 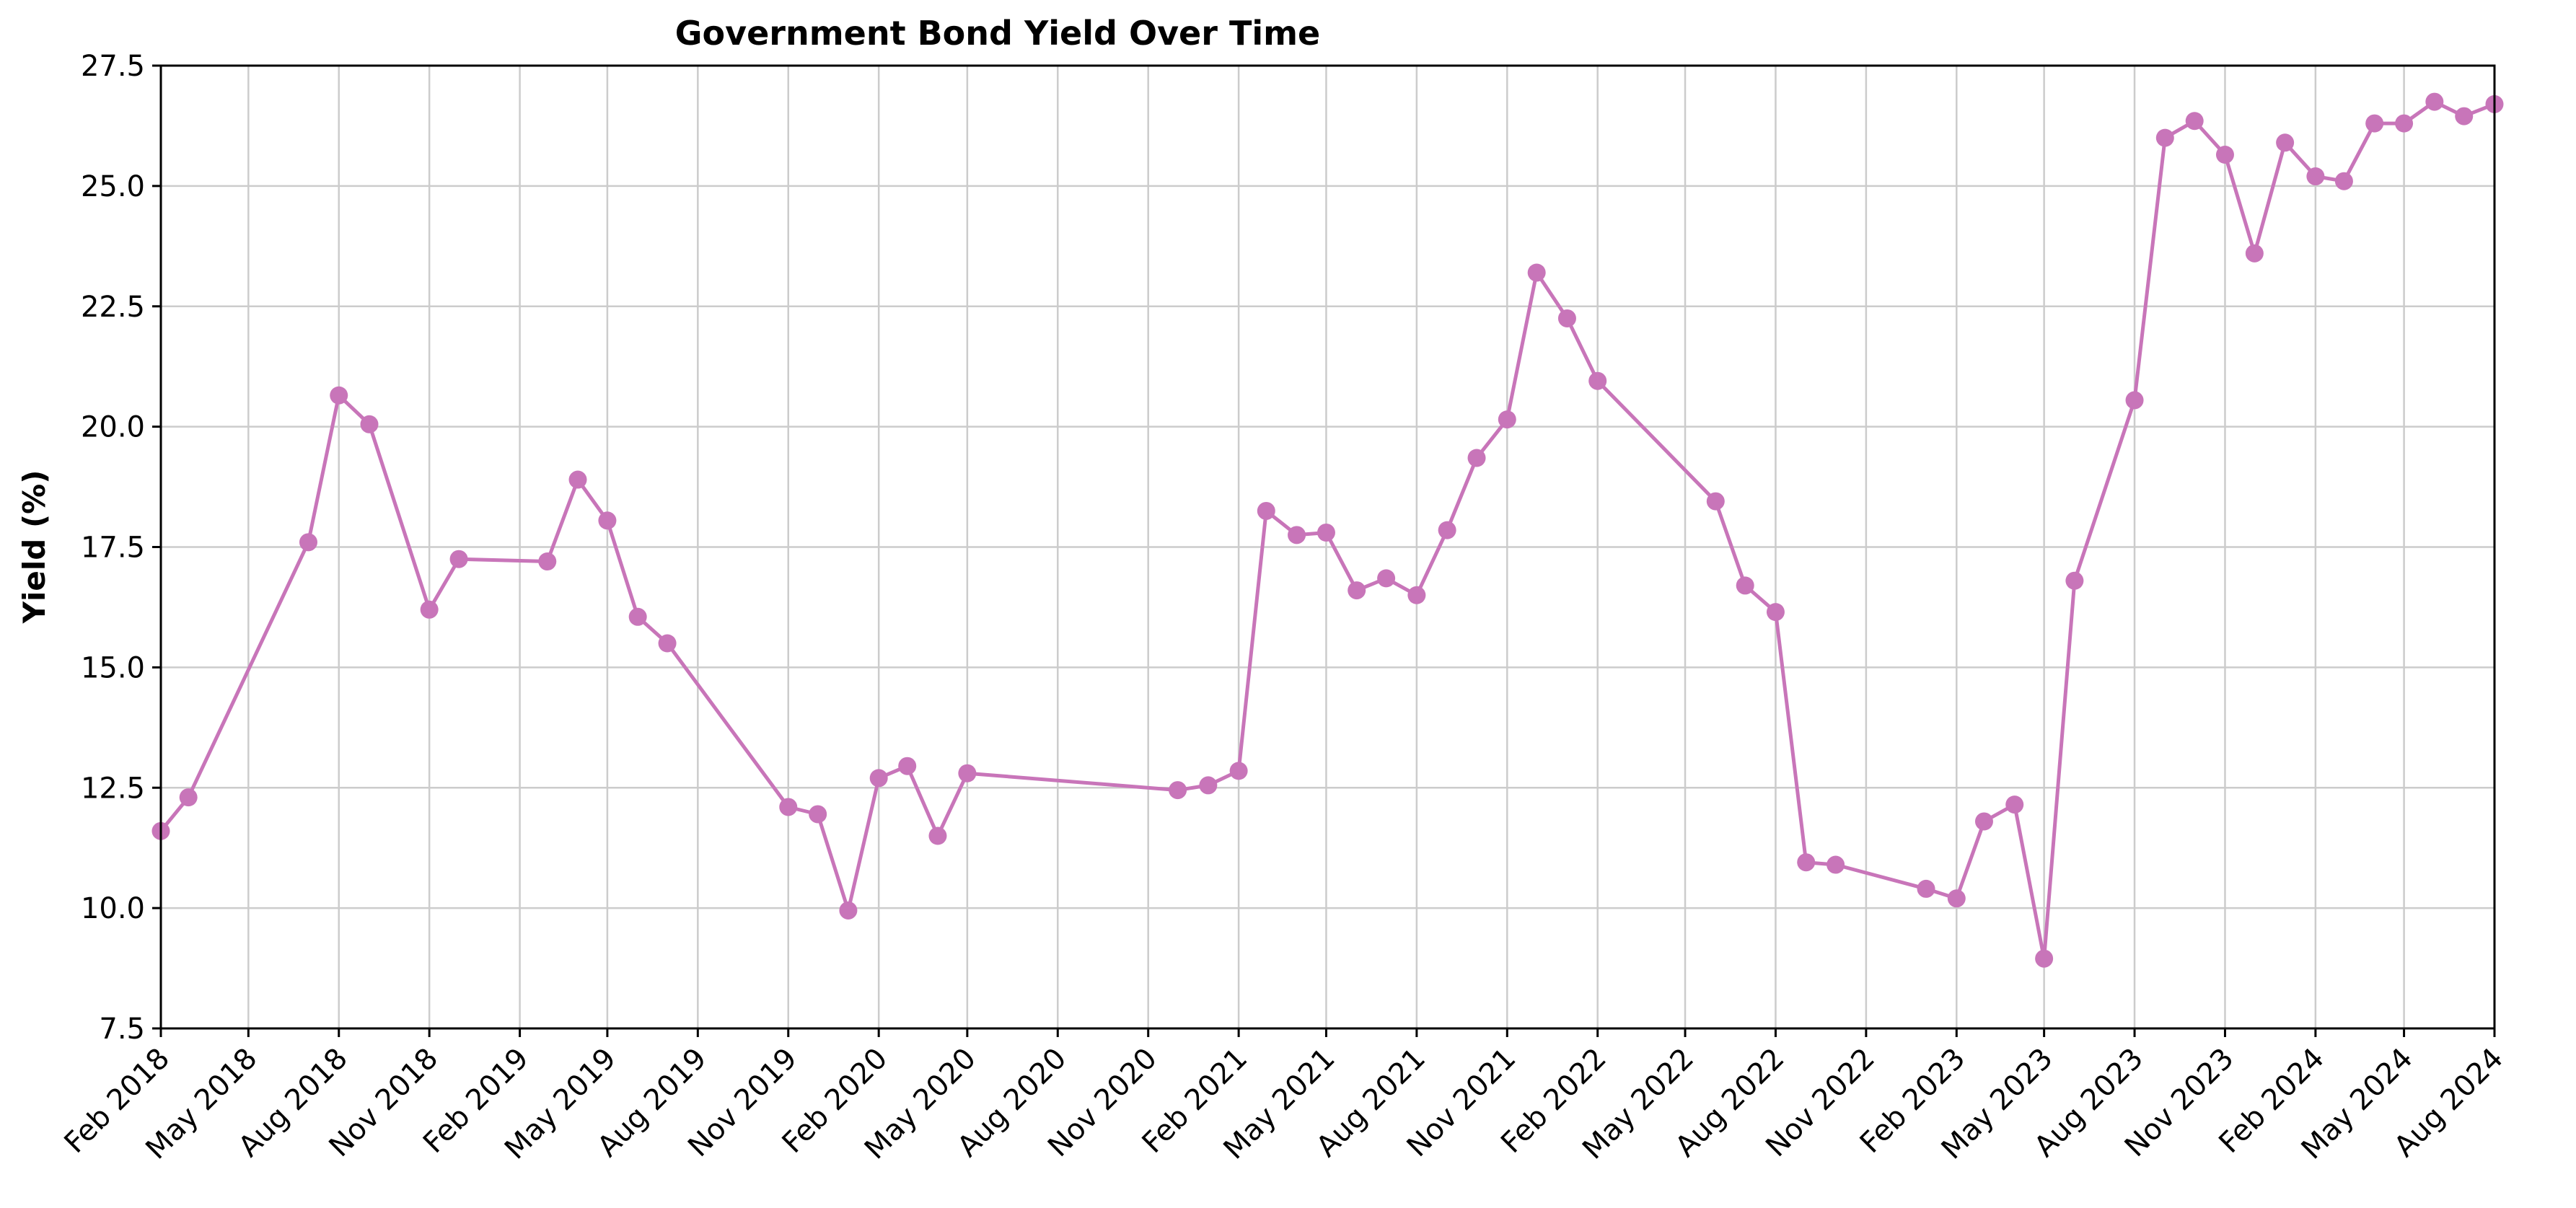 I want to click on y-tick-label: 20.0, so click(x=113, y=428).